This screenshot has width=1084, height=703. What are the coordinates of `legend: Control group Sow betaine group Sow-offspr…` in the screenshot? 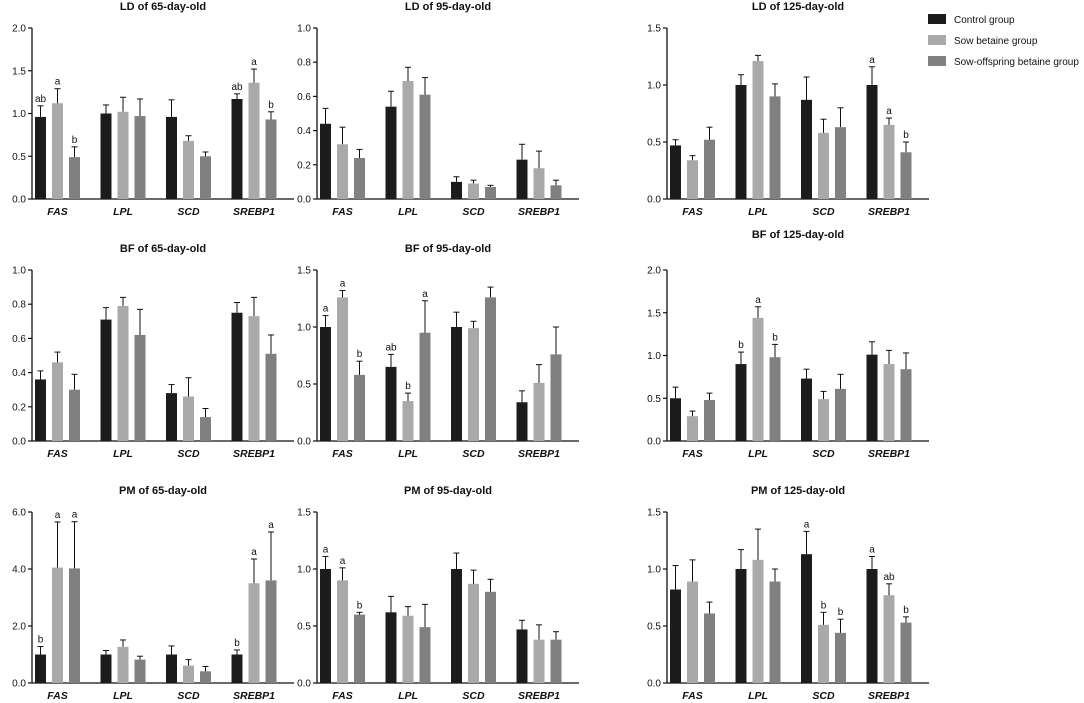 It's located at (1003, 41).